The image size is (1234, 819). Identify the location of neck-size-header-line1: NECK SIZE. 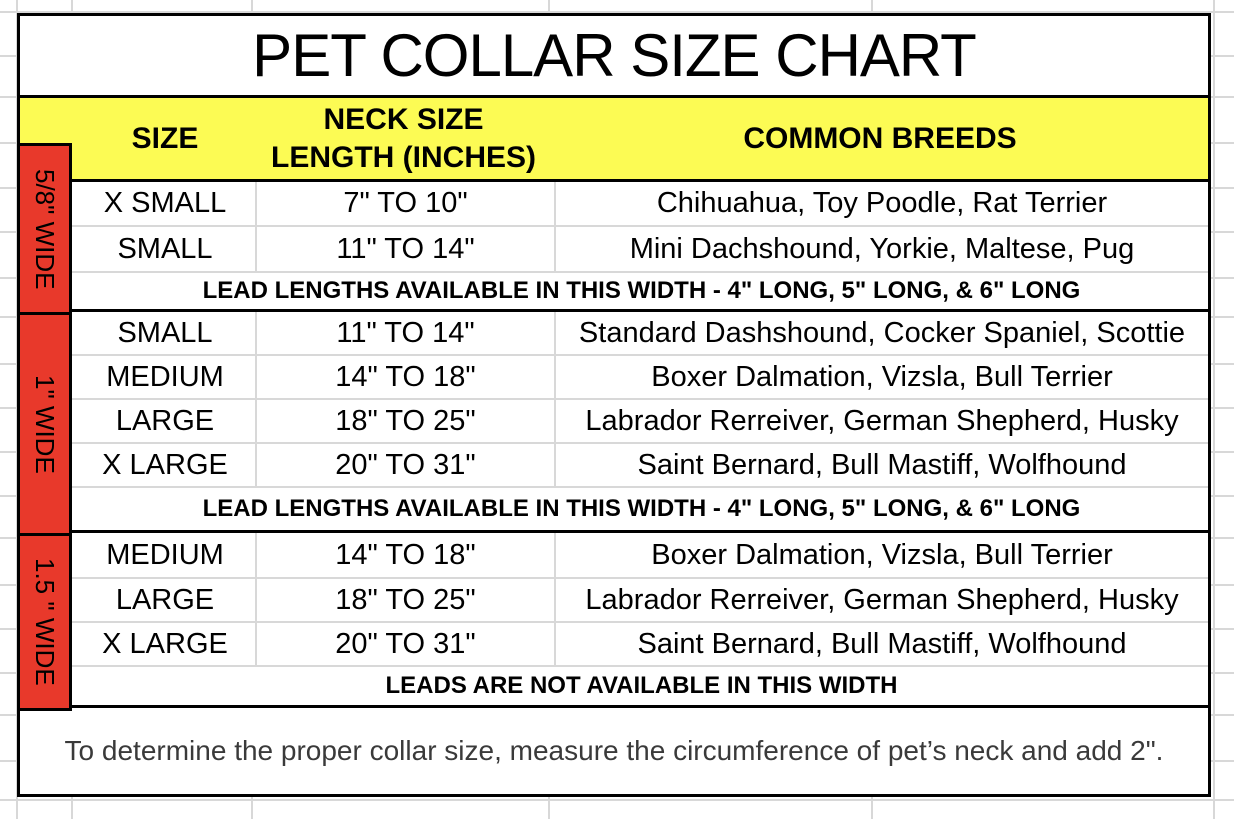
(403, 119).